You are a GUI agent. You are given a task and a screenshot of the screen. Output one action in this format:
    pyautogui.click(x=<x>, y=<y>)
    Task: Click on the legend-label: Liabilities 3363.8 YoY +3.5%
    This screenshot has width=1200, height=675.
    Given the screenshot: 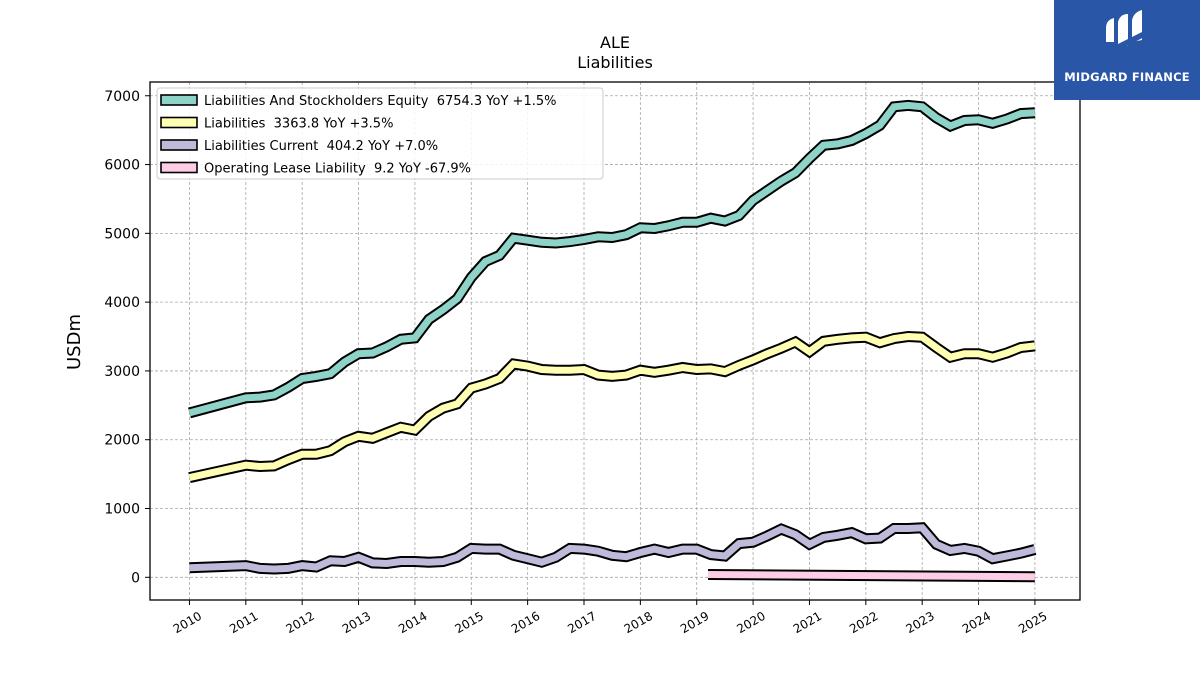 What is the action you would take?
    pyautogui.click(x=298, y=124)
    